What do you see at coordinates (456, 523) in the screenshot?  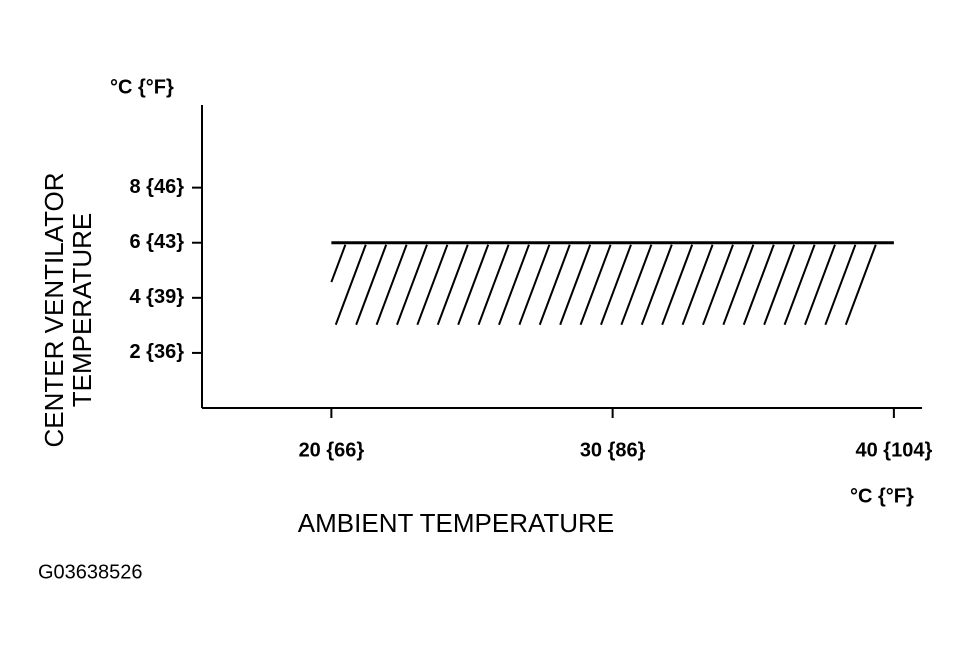 I see `x-axis-label: AMBIENT TEMPERATURE` at bounding box center [456, 523].